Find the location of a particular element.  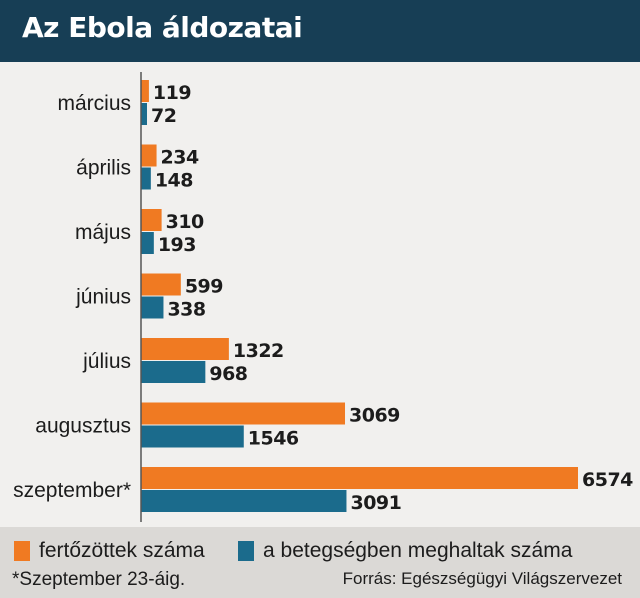

value-label-deaths: 72 is located at coordinates (163, 116).